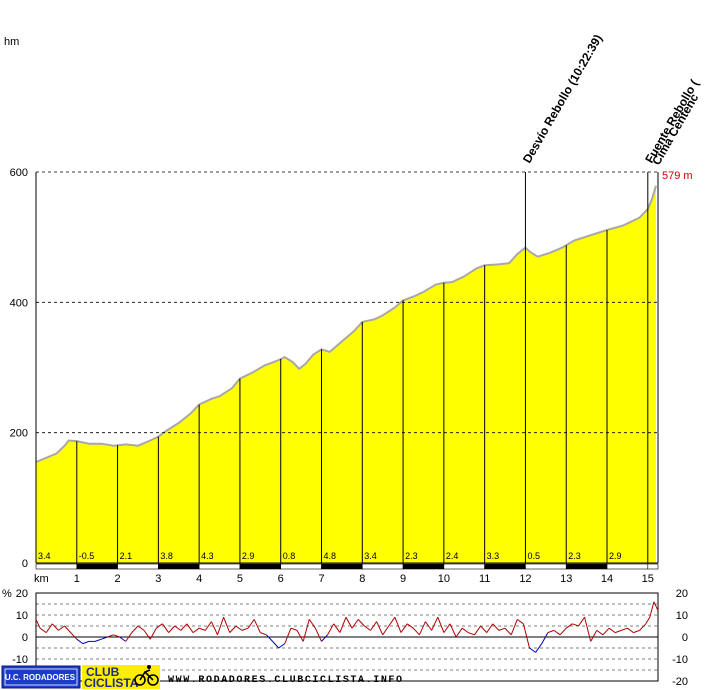 The image size is (707, 690). I want to click on x-tick-label: 13, so click(566, 579).